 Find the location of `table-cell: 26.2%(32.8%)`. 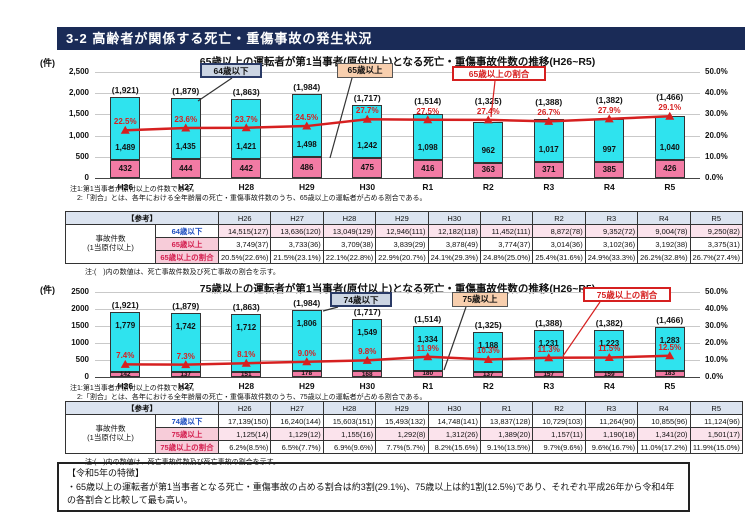

table-cell: 26.2%(32.8%) is located at coordinates (664, 257).